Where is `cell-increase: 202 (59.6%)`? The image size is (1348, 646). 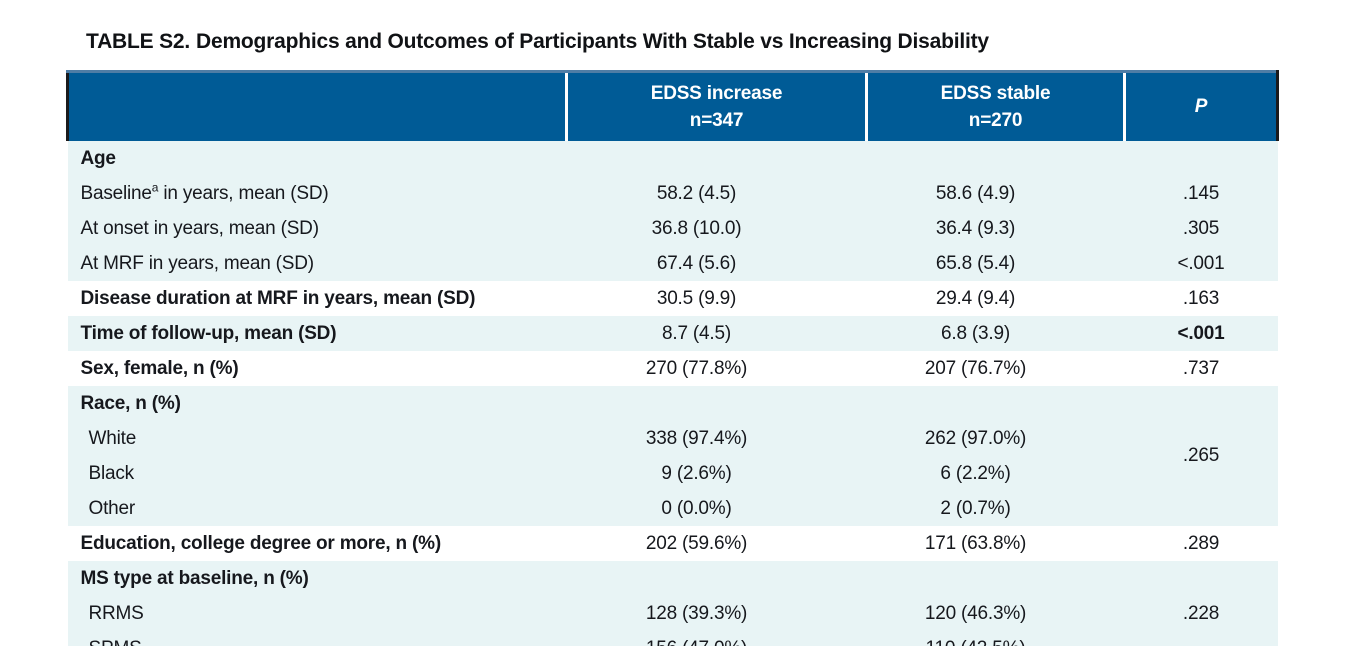 cell-increase: 202 (59.6%) is located at coordinates (716, 543).